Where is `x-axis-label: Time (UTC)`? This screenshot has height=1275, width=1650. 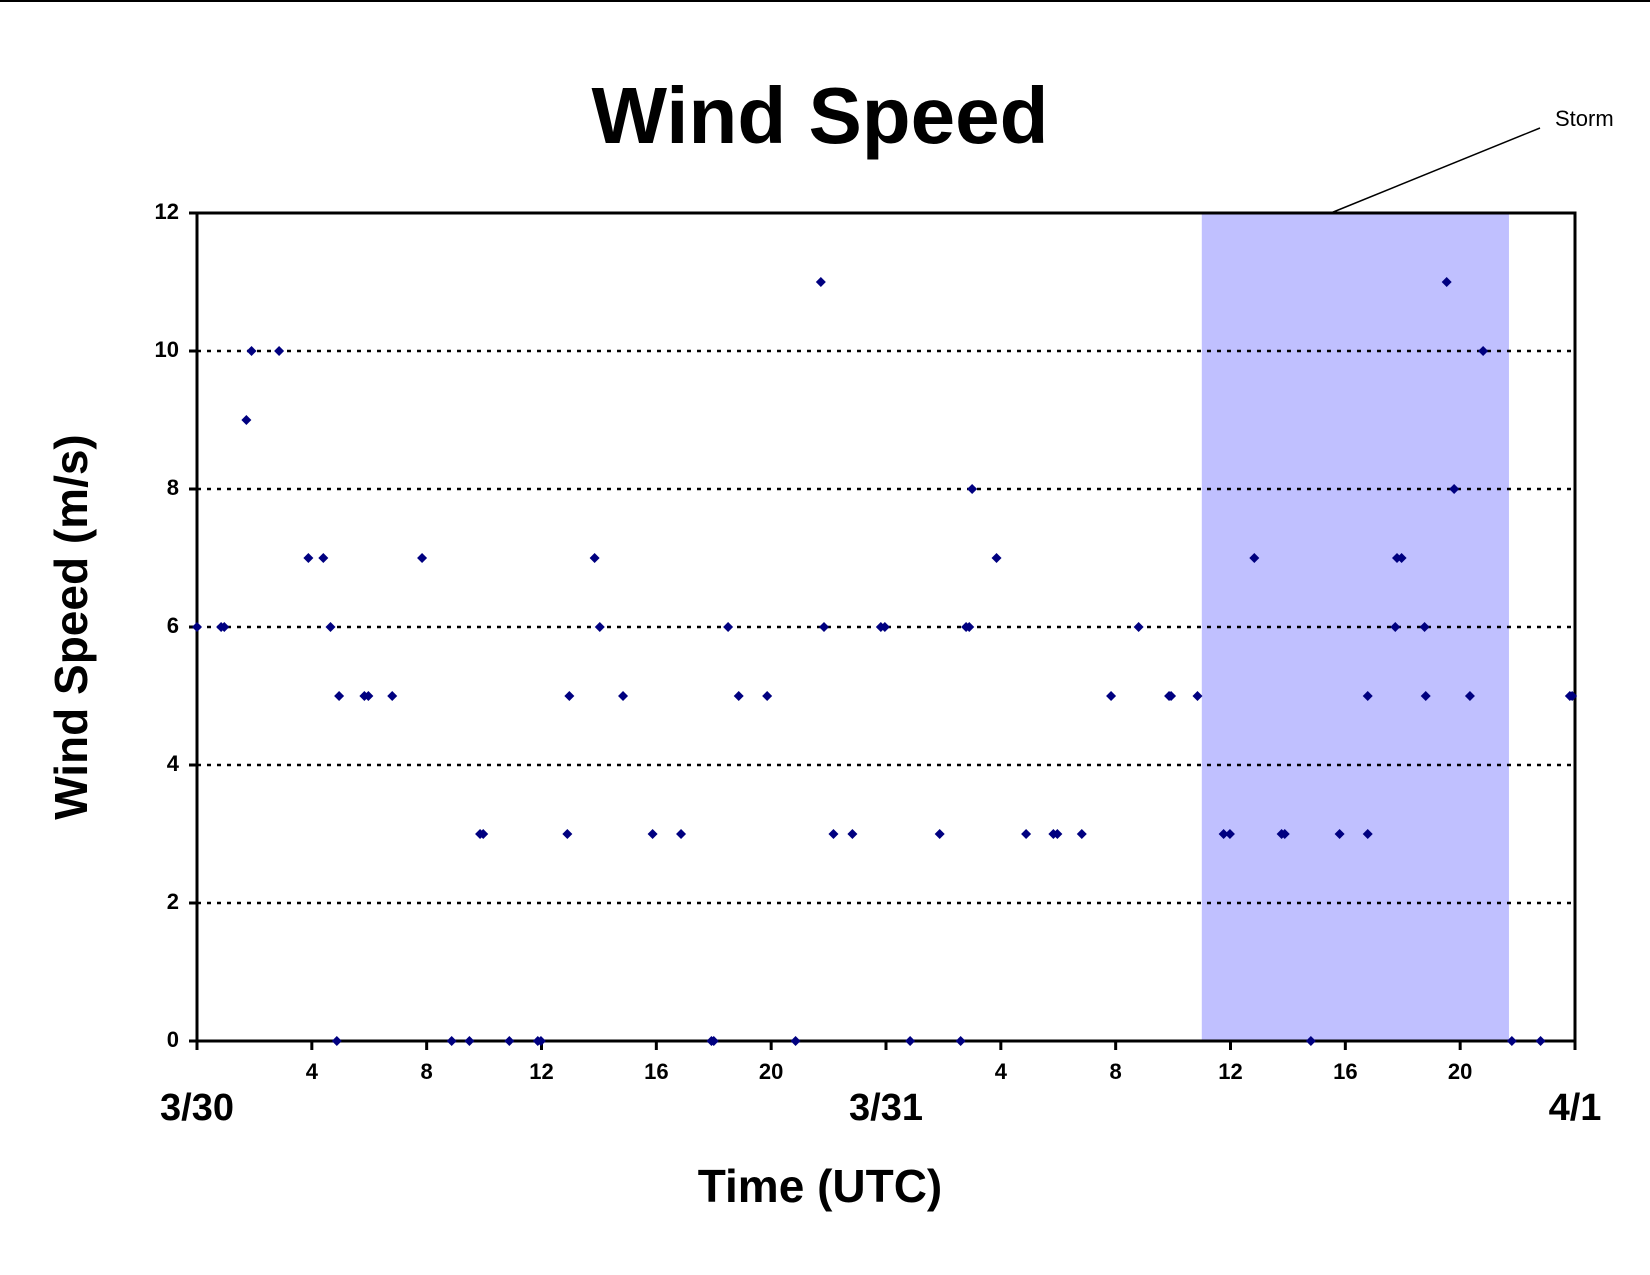
x-axis-label: Time (UTC) is located at coordinates (820, 1186).